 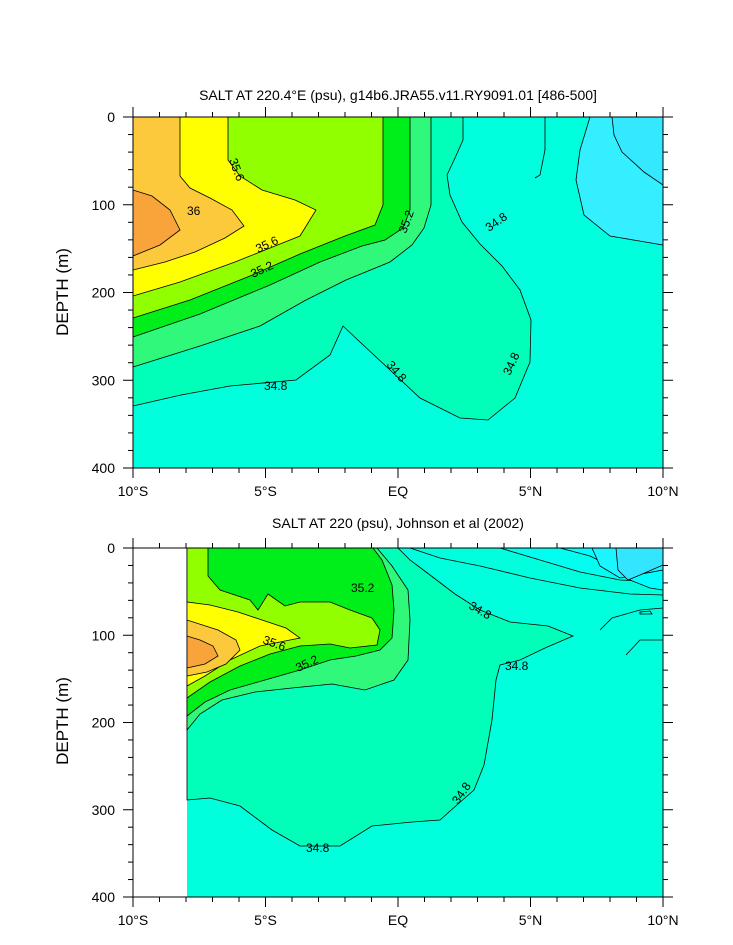 What do you see at coordinates (202, 652) in the screenshot?
I see `region-36.2` at bounding box center [202, 652].